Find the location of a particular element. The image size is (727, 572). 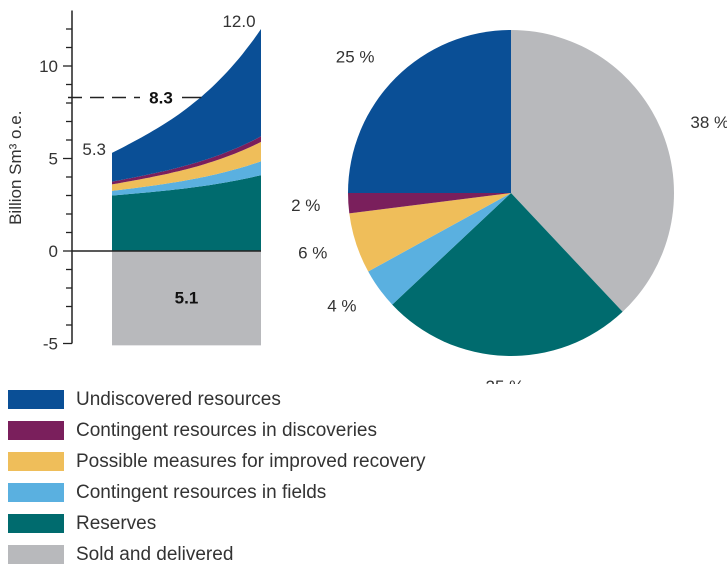

y-tick-label: 0 is located at coordinates (53, 251).